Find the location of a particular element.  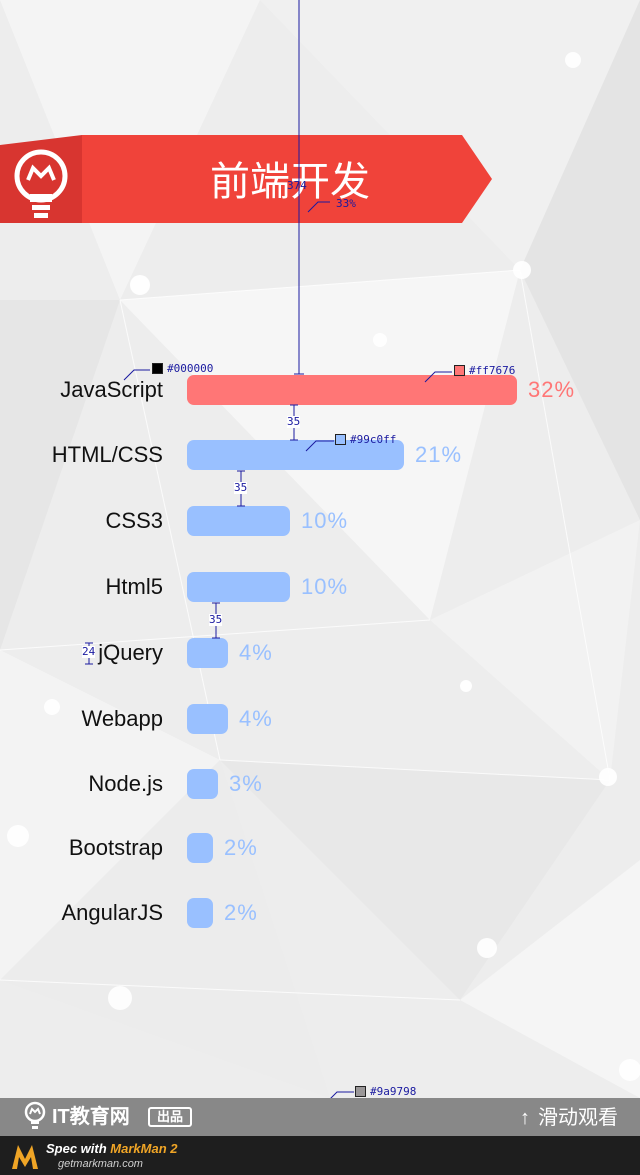

value-label: 3% is located at coordinates (246, 783).